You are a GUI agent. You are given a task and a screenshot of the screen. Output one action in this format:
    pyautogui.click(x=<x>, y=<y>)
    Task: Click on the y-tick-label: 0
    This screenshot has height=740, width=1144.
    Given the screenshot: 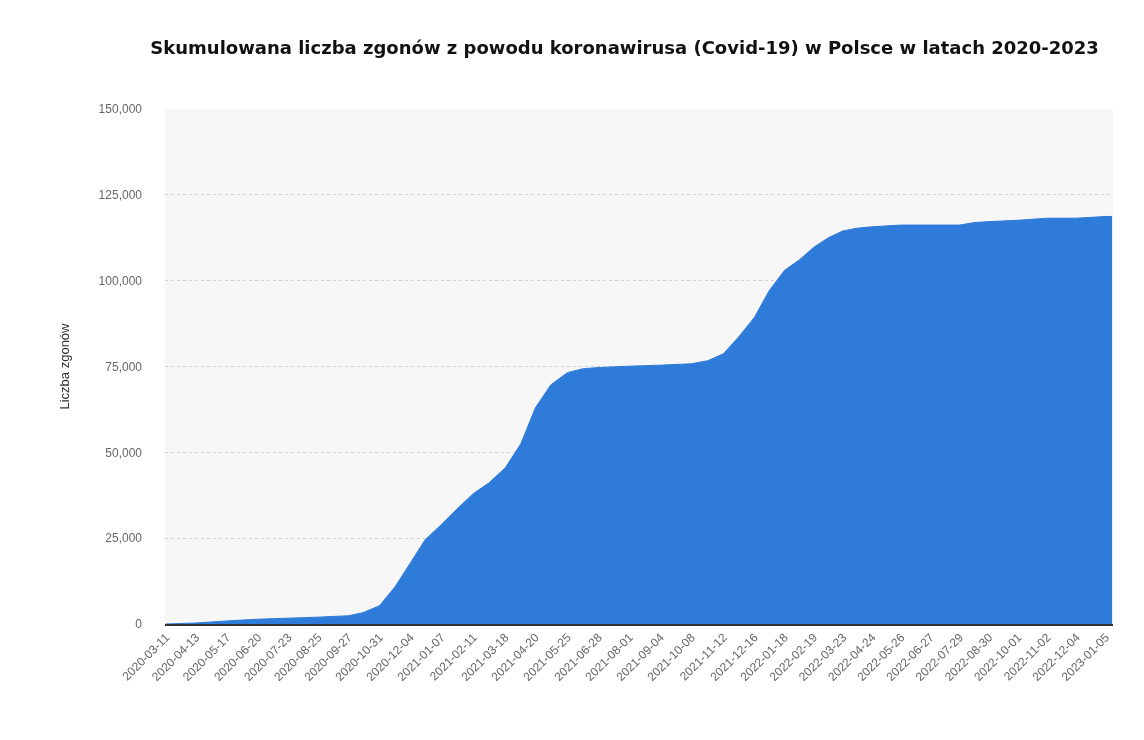 What is the action you would take?
    pyautogui.click(x=139, y=624)
    